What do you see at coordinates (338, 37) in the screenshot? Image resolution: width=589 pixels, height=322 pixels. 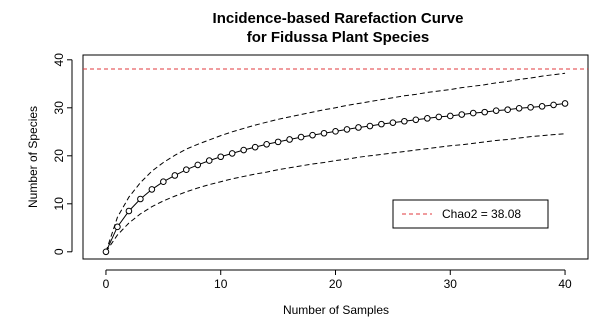 I see `chart-title-line-2: for Fidussa Plant Species` at bounding box center [338, 37].